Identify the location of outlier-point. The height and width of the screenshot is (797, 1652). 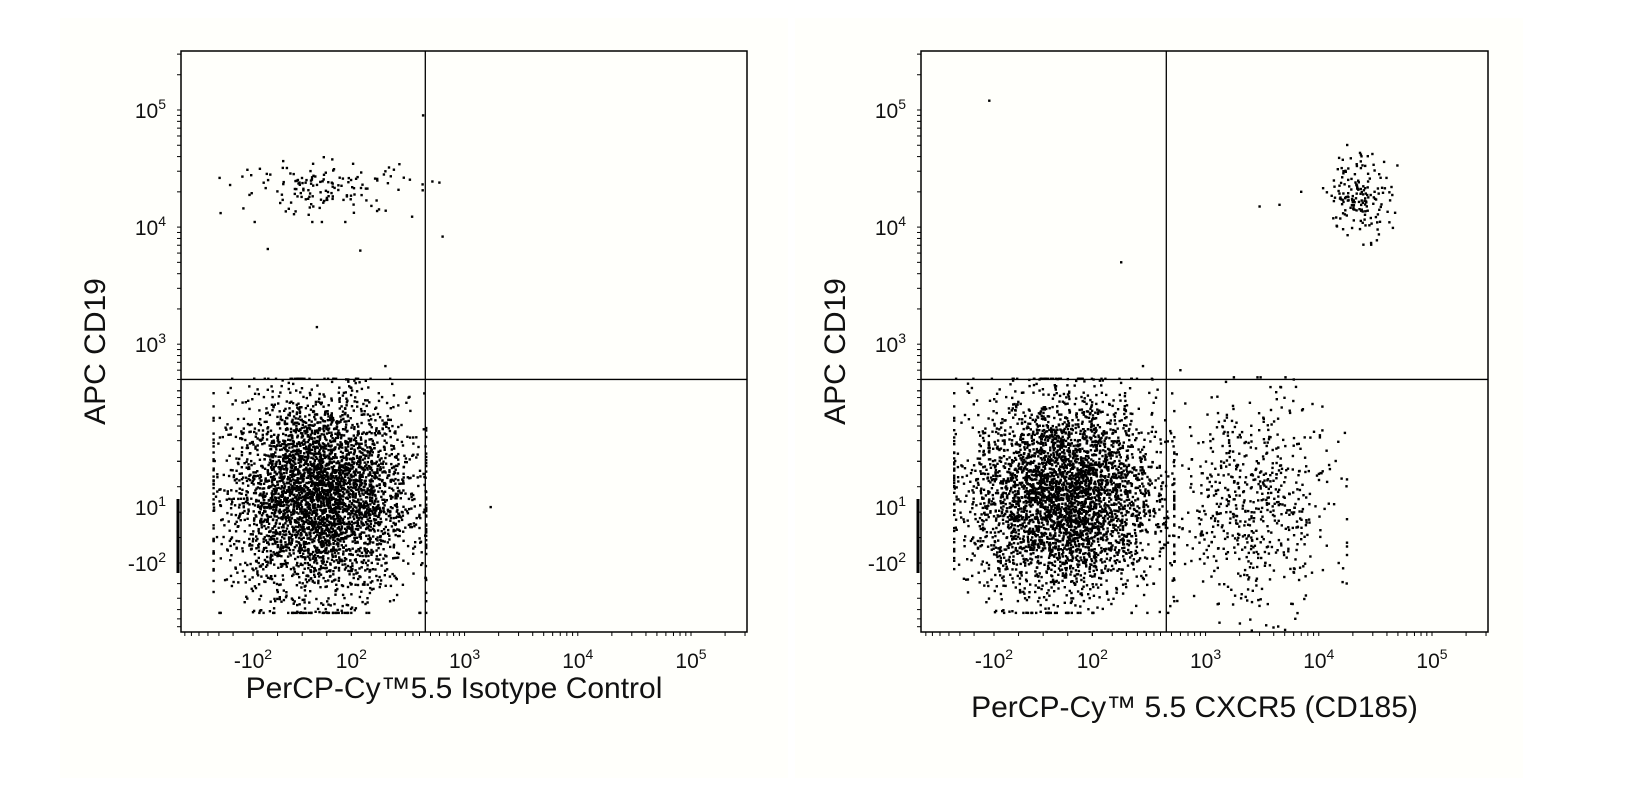
(490, 507).